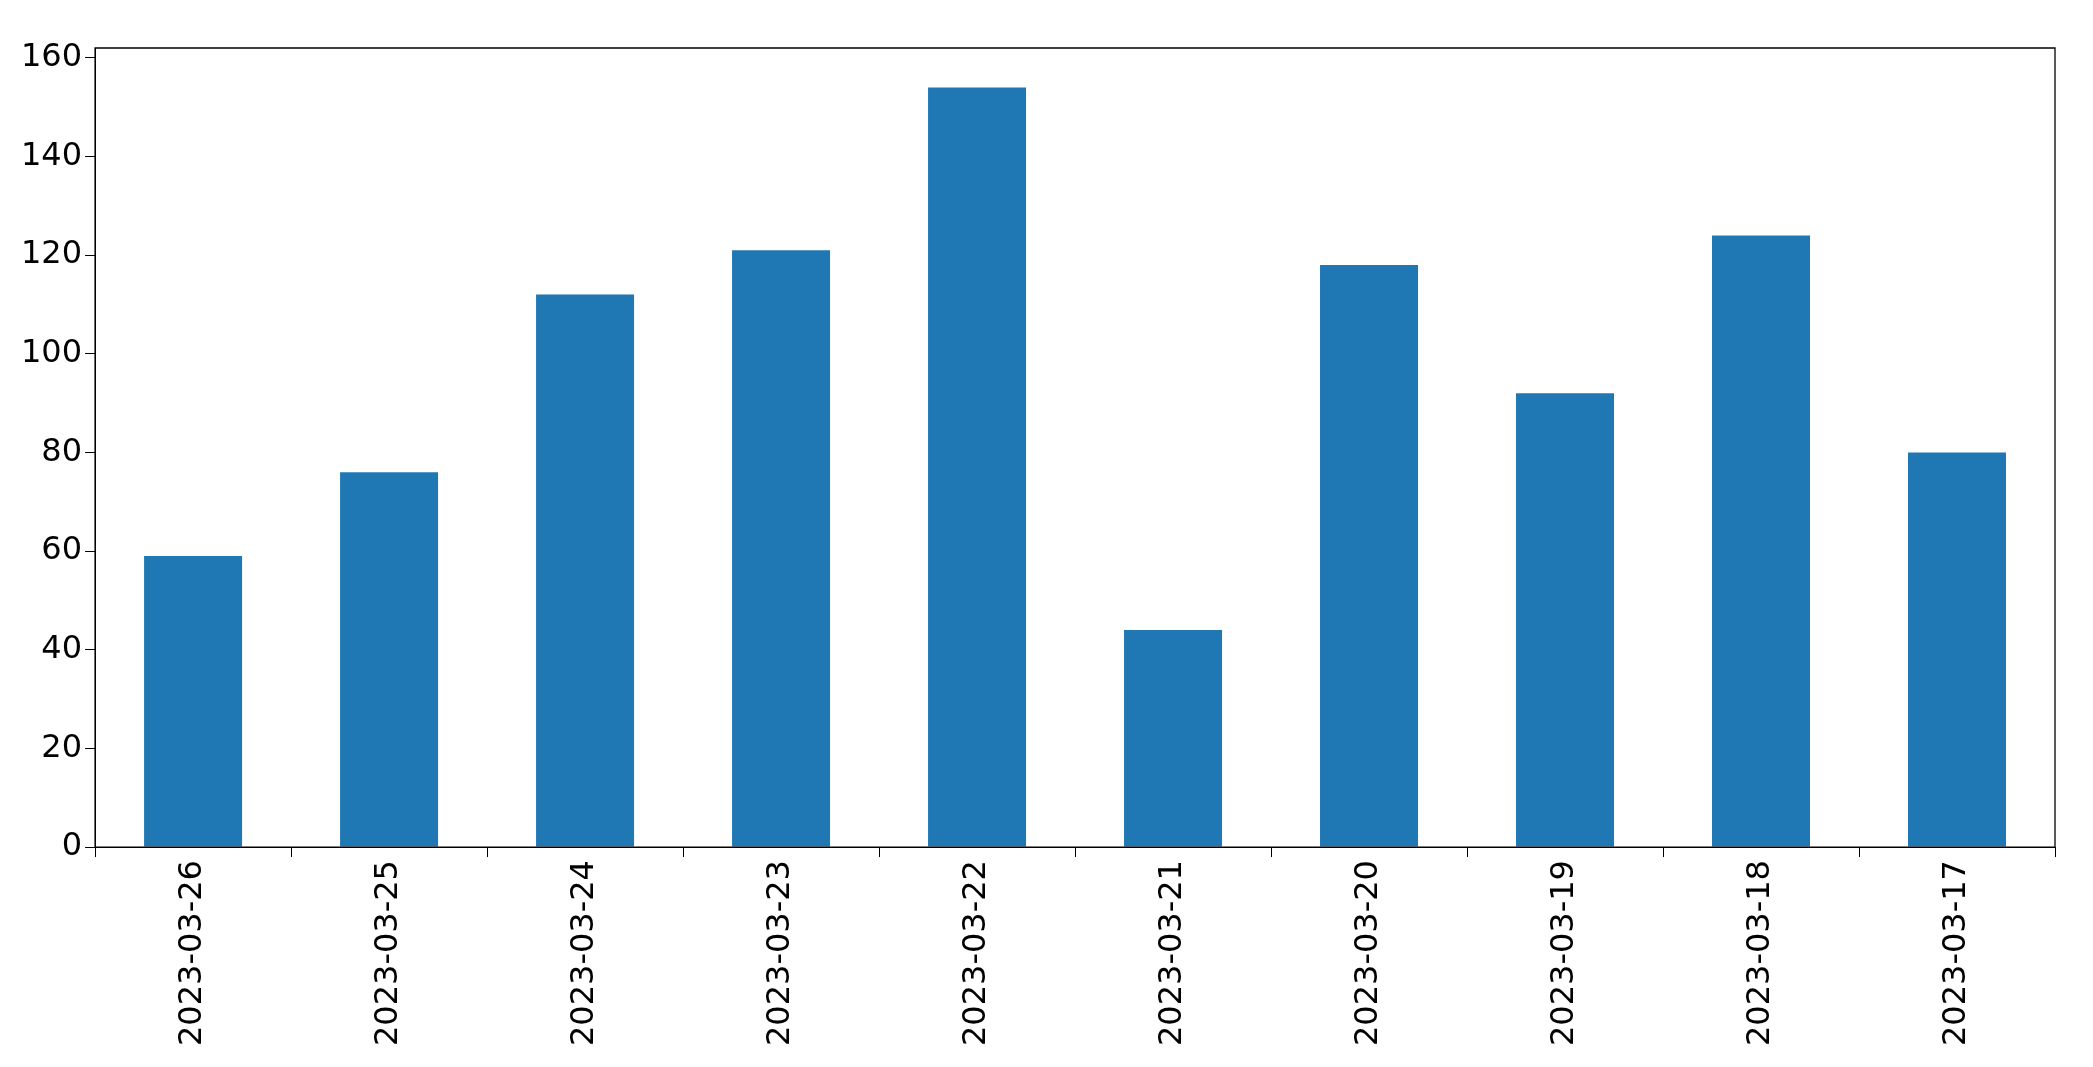 Image resolution: width=2093 pixels, height=1067 pixels. I want to click on y-tick-label: 40, so click(62, 647).